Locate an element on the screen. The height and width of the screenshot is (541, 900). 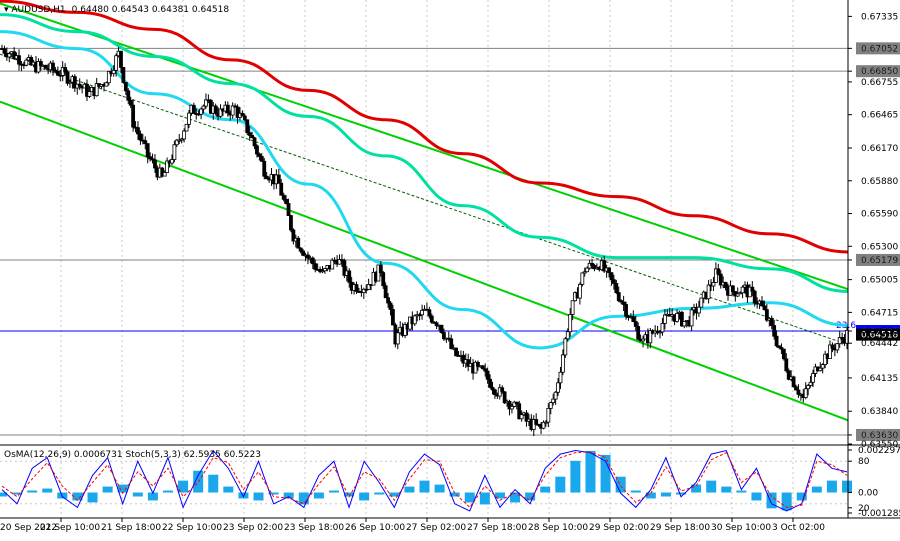
y-tick-label: 0.66850 is located at coordinates (879, 72).